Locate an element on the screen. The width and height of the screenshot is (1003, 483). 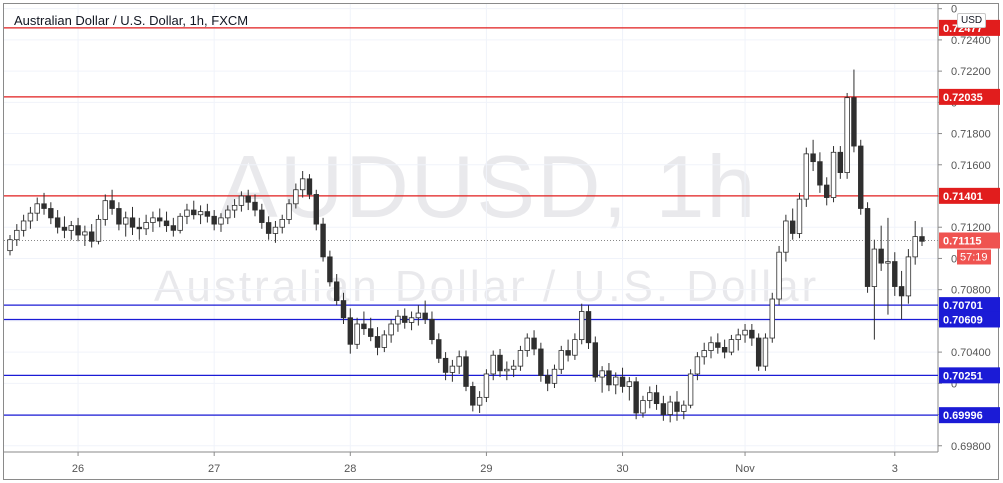
x-tick-label: Nov is located at coordinates (745, 469).